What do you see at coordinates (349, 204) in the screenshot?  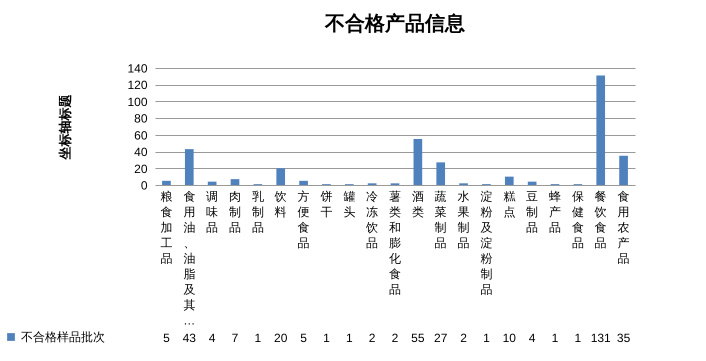 I see `x-tick-label: 罐头` at bounding box center [349, 204].